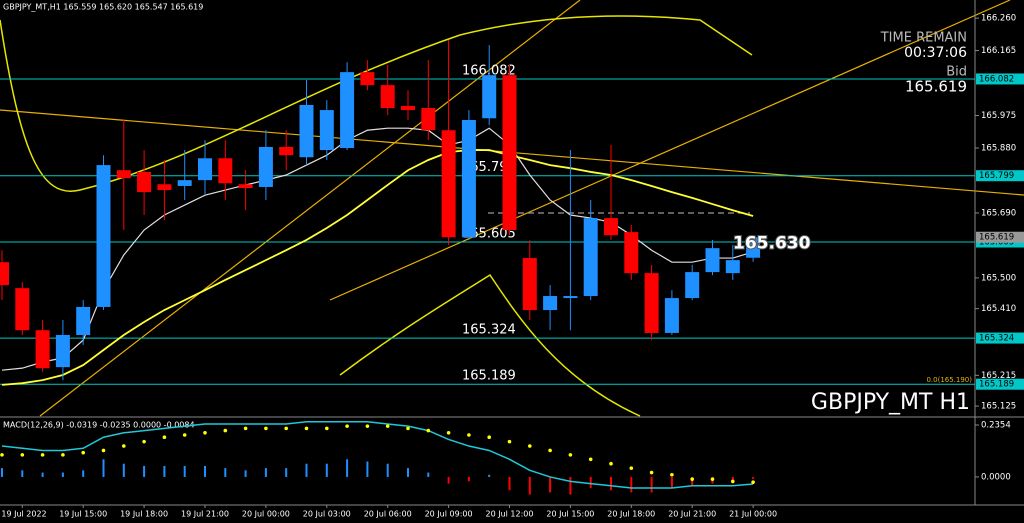 Image resolution: width=1024 pixels, height=523 pixels. I want to click on y-tick-label: 165.880, so click(998, 149).